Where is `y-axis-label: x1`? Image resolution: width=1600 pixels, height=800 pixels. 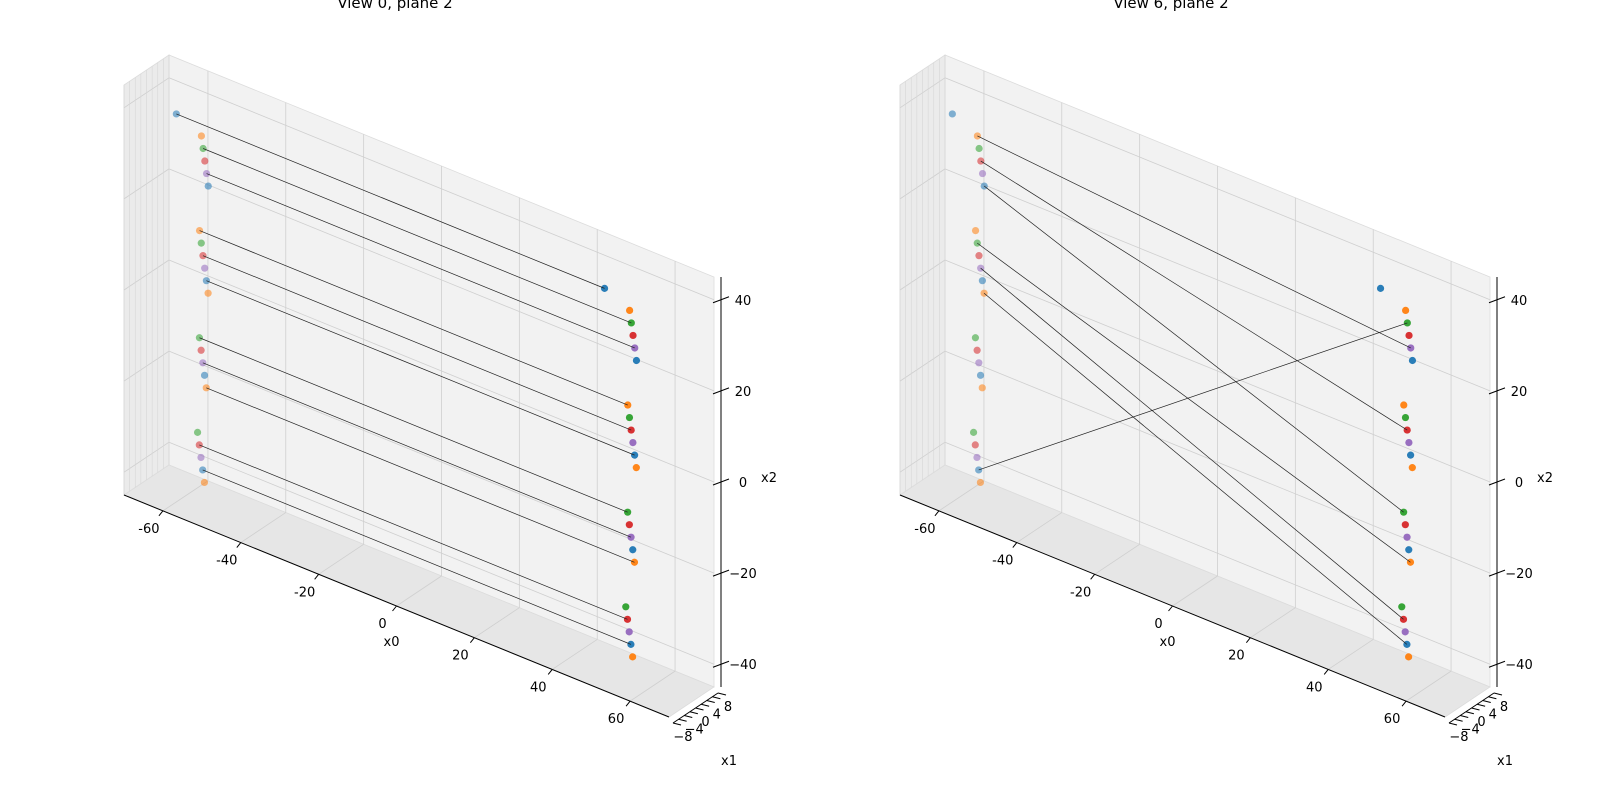
y-axis-label: x1 is located at coordinates (1505, 761).